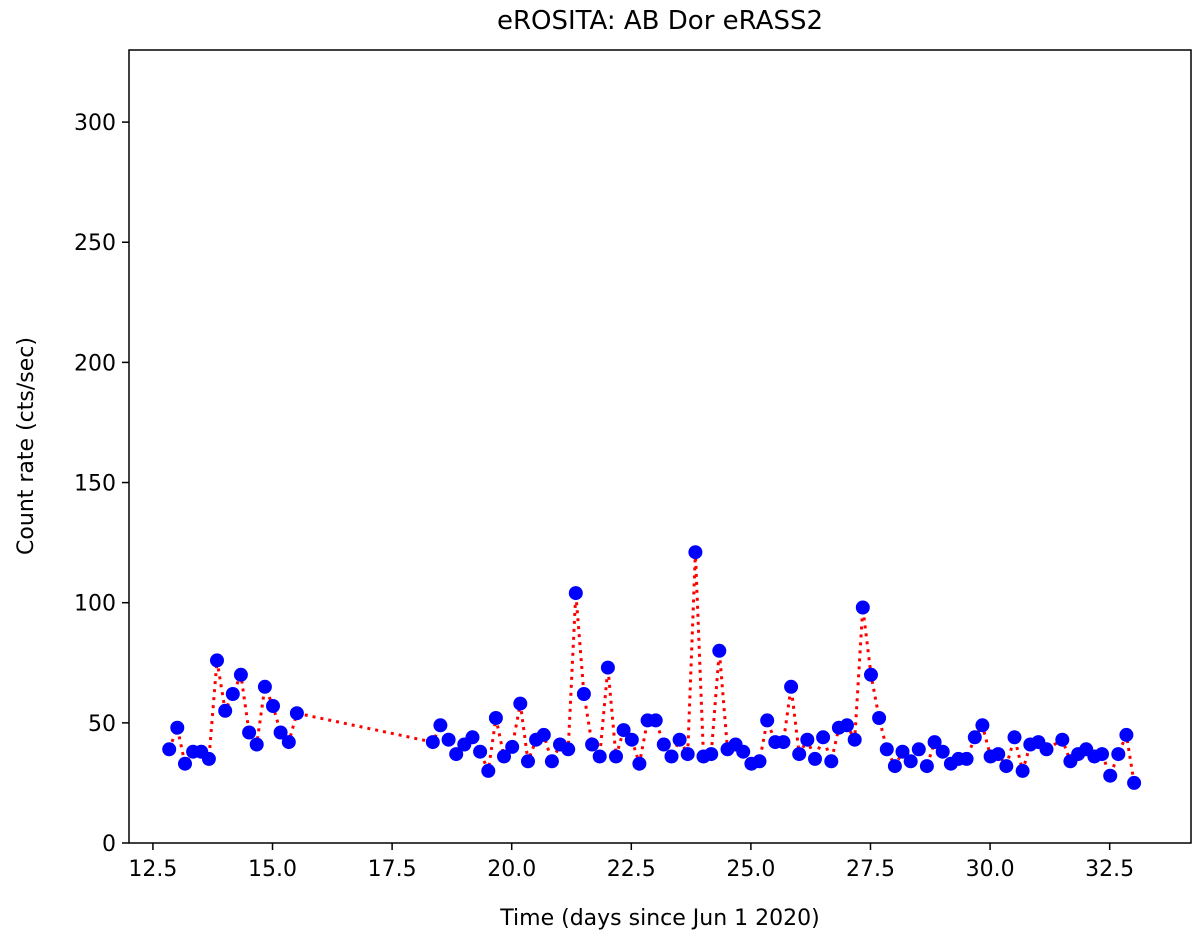  Describe the element at coordinates (109, 844) in the screenshot. I see `y-tick-label: 0` at that location.